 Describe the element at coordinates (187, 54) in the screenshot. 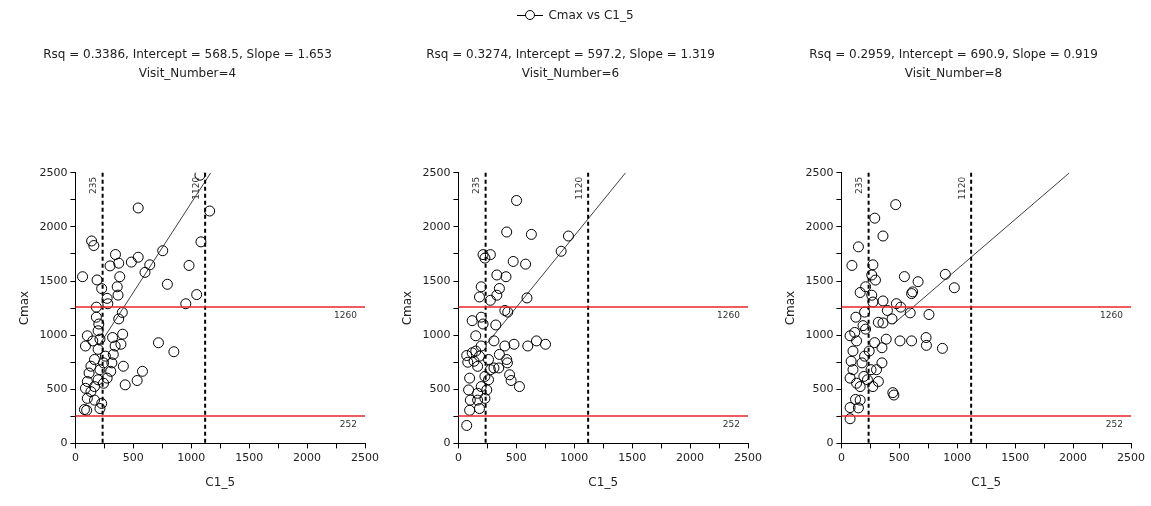

I see `chart-title: Rsq = 0.3386, Intercept = 568.5, Slope = 1.653` at that location.